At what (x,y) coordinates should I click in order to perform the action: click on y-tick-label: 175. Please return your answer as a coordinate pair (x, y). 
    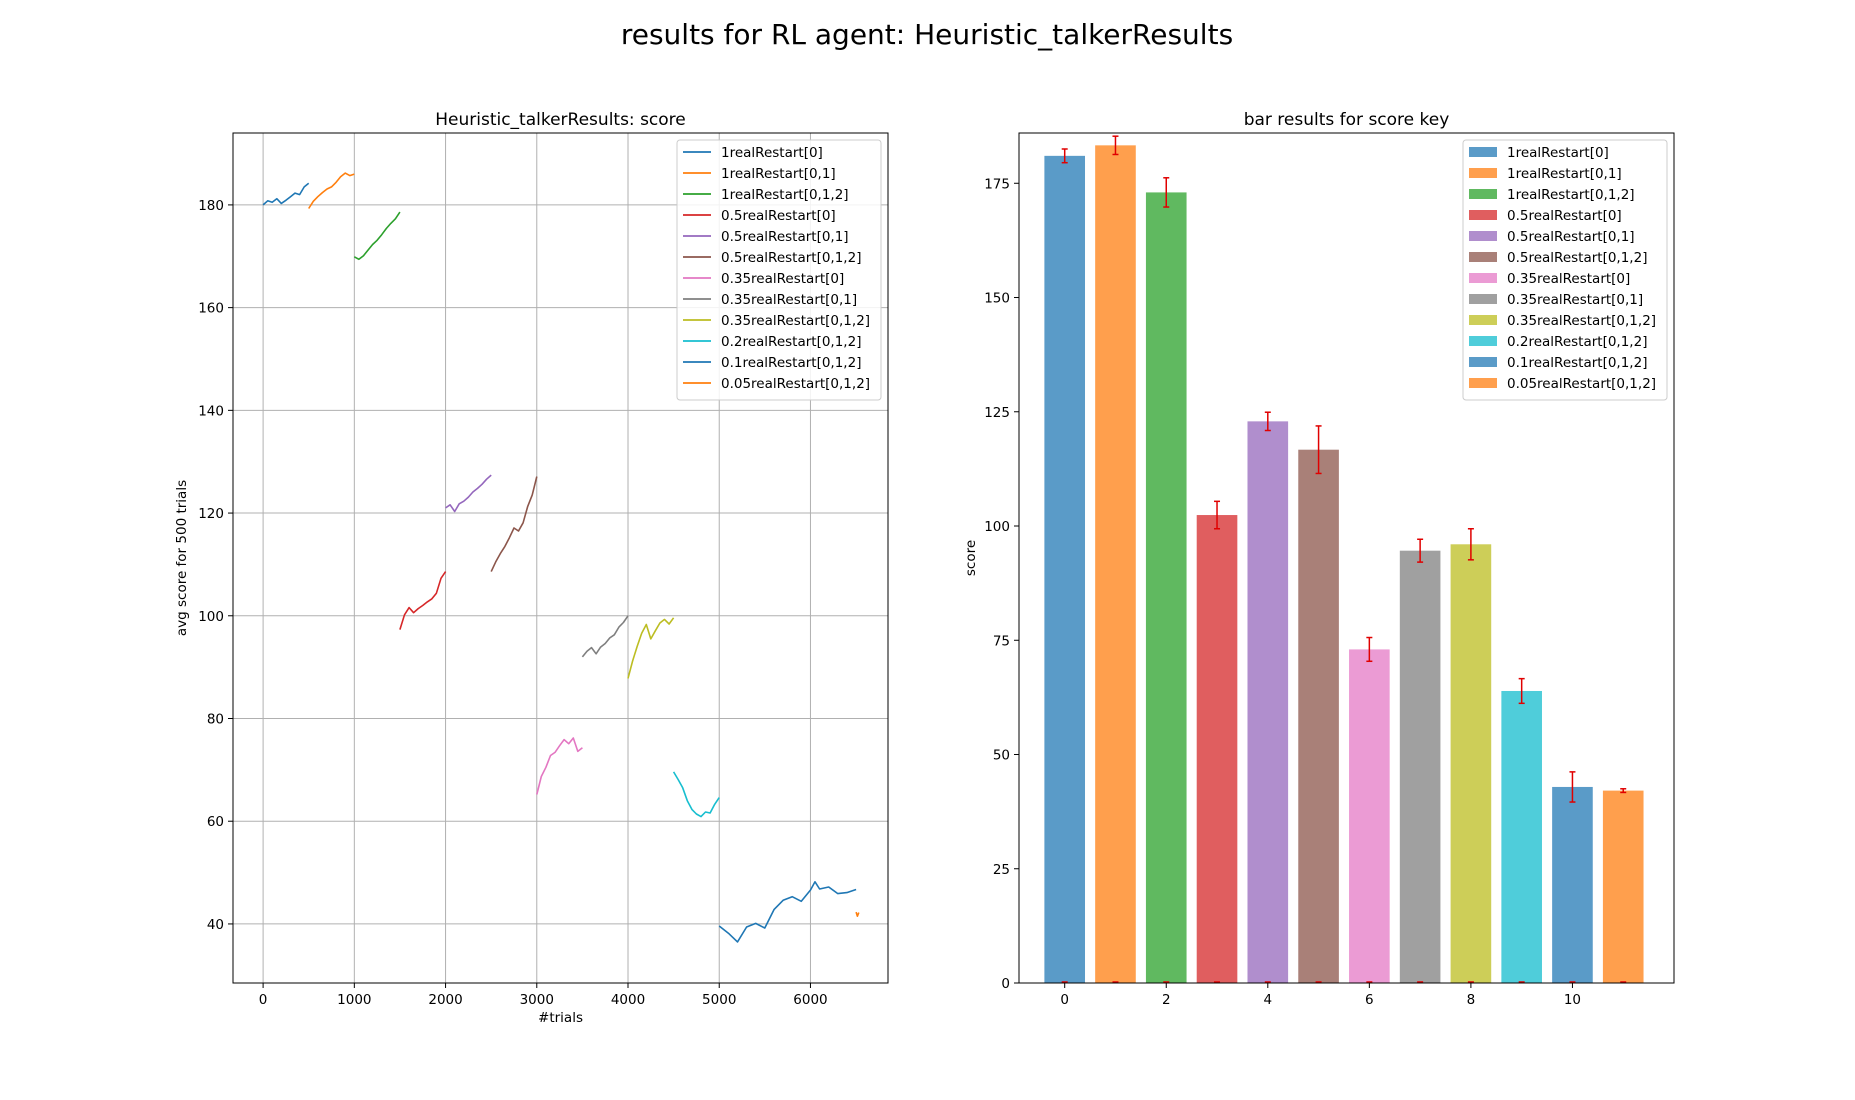
    Looking at the image, I should click on (997, 184).